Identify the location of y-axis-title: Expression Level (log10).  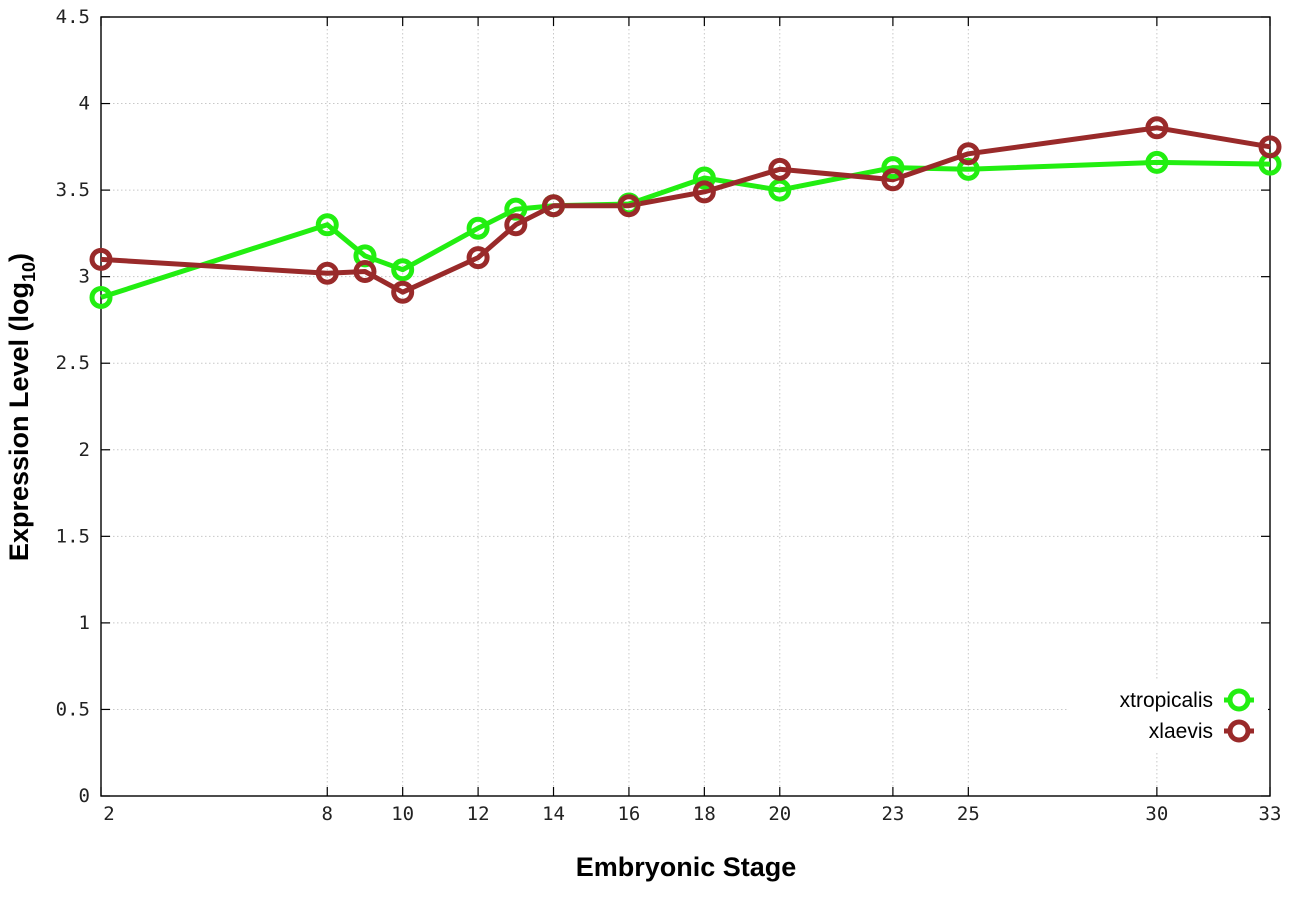
(21, 407).